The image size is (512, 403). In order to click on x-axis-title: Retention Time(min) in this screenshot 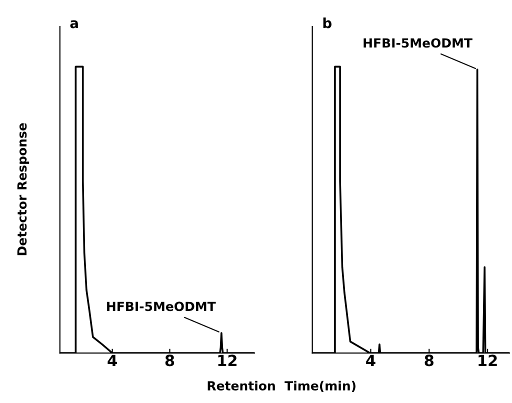, I will do `click(282, 386)`.